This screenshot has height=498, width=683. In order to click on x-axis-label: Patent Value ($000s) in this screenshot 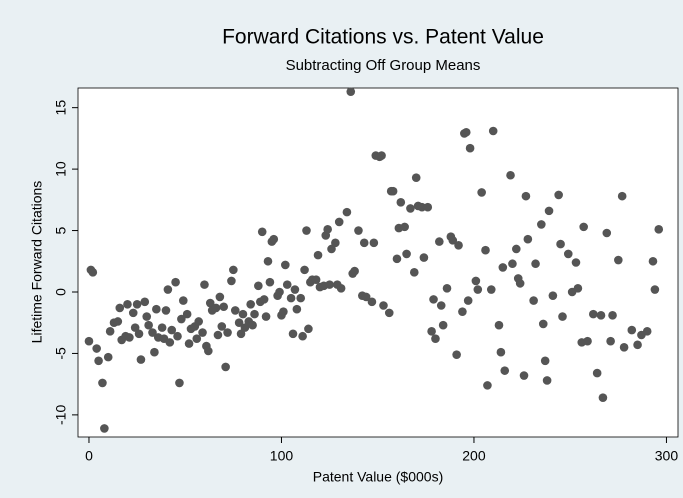, I will do `click(378, 477)`.